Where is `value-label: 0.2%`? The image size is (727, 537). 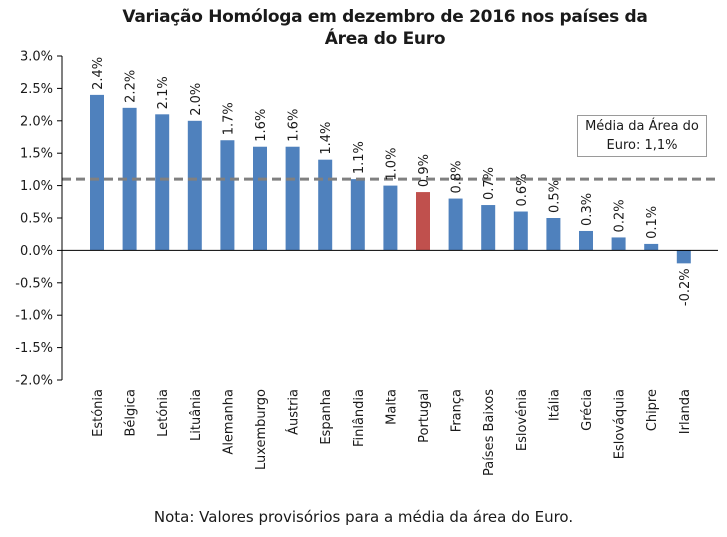 value-label: 0.2% is located at coordinates (620, 215).